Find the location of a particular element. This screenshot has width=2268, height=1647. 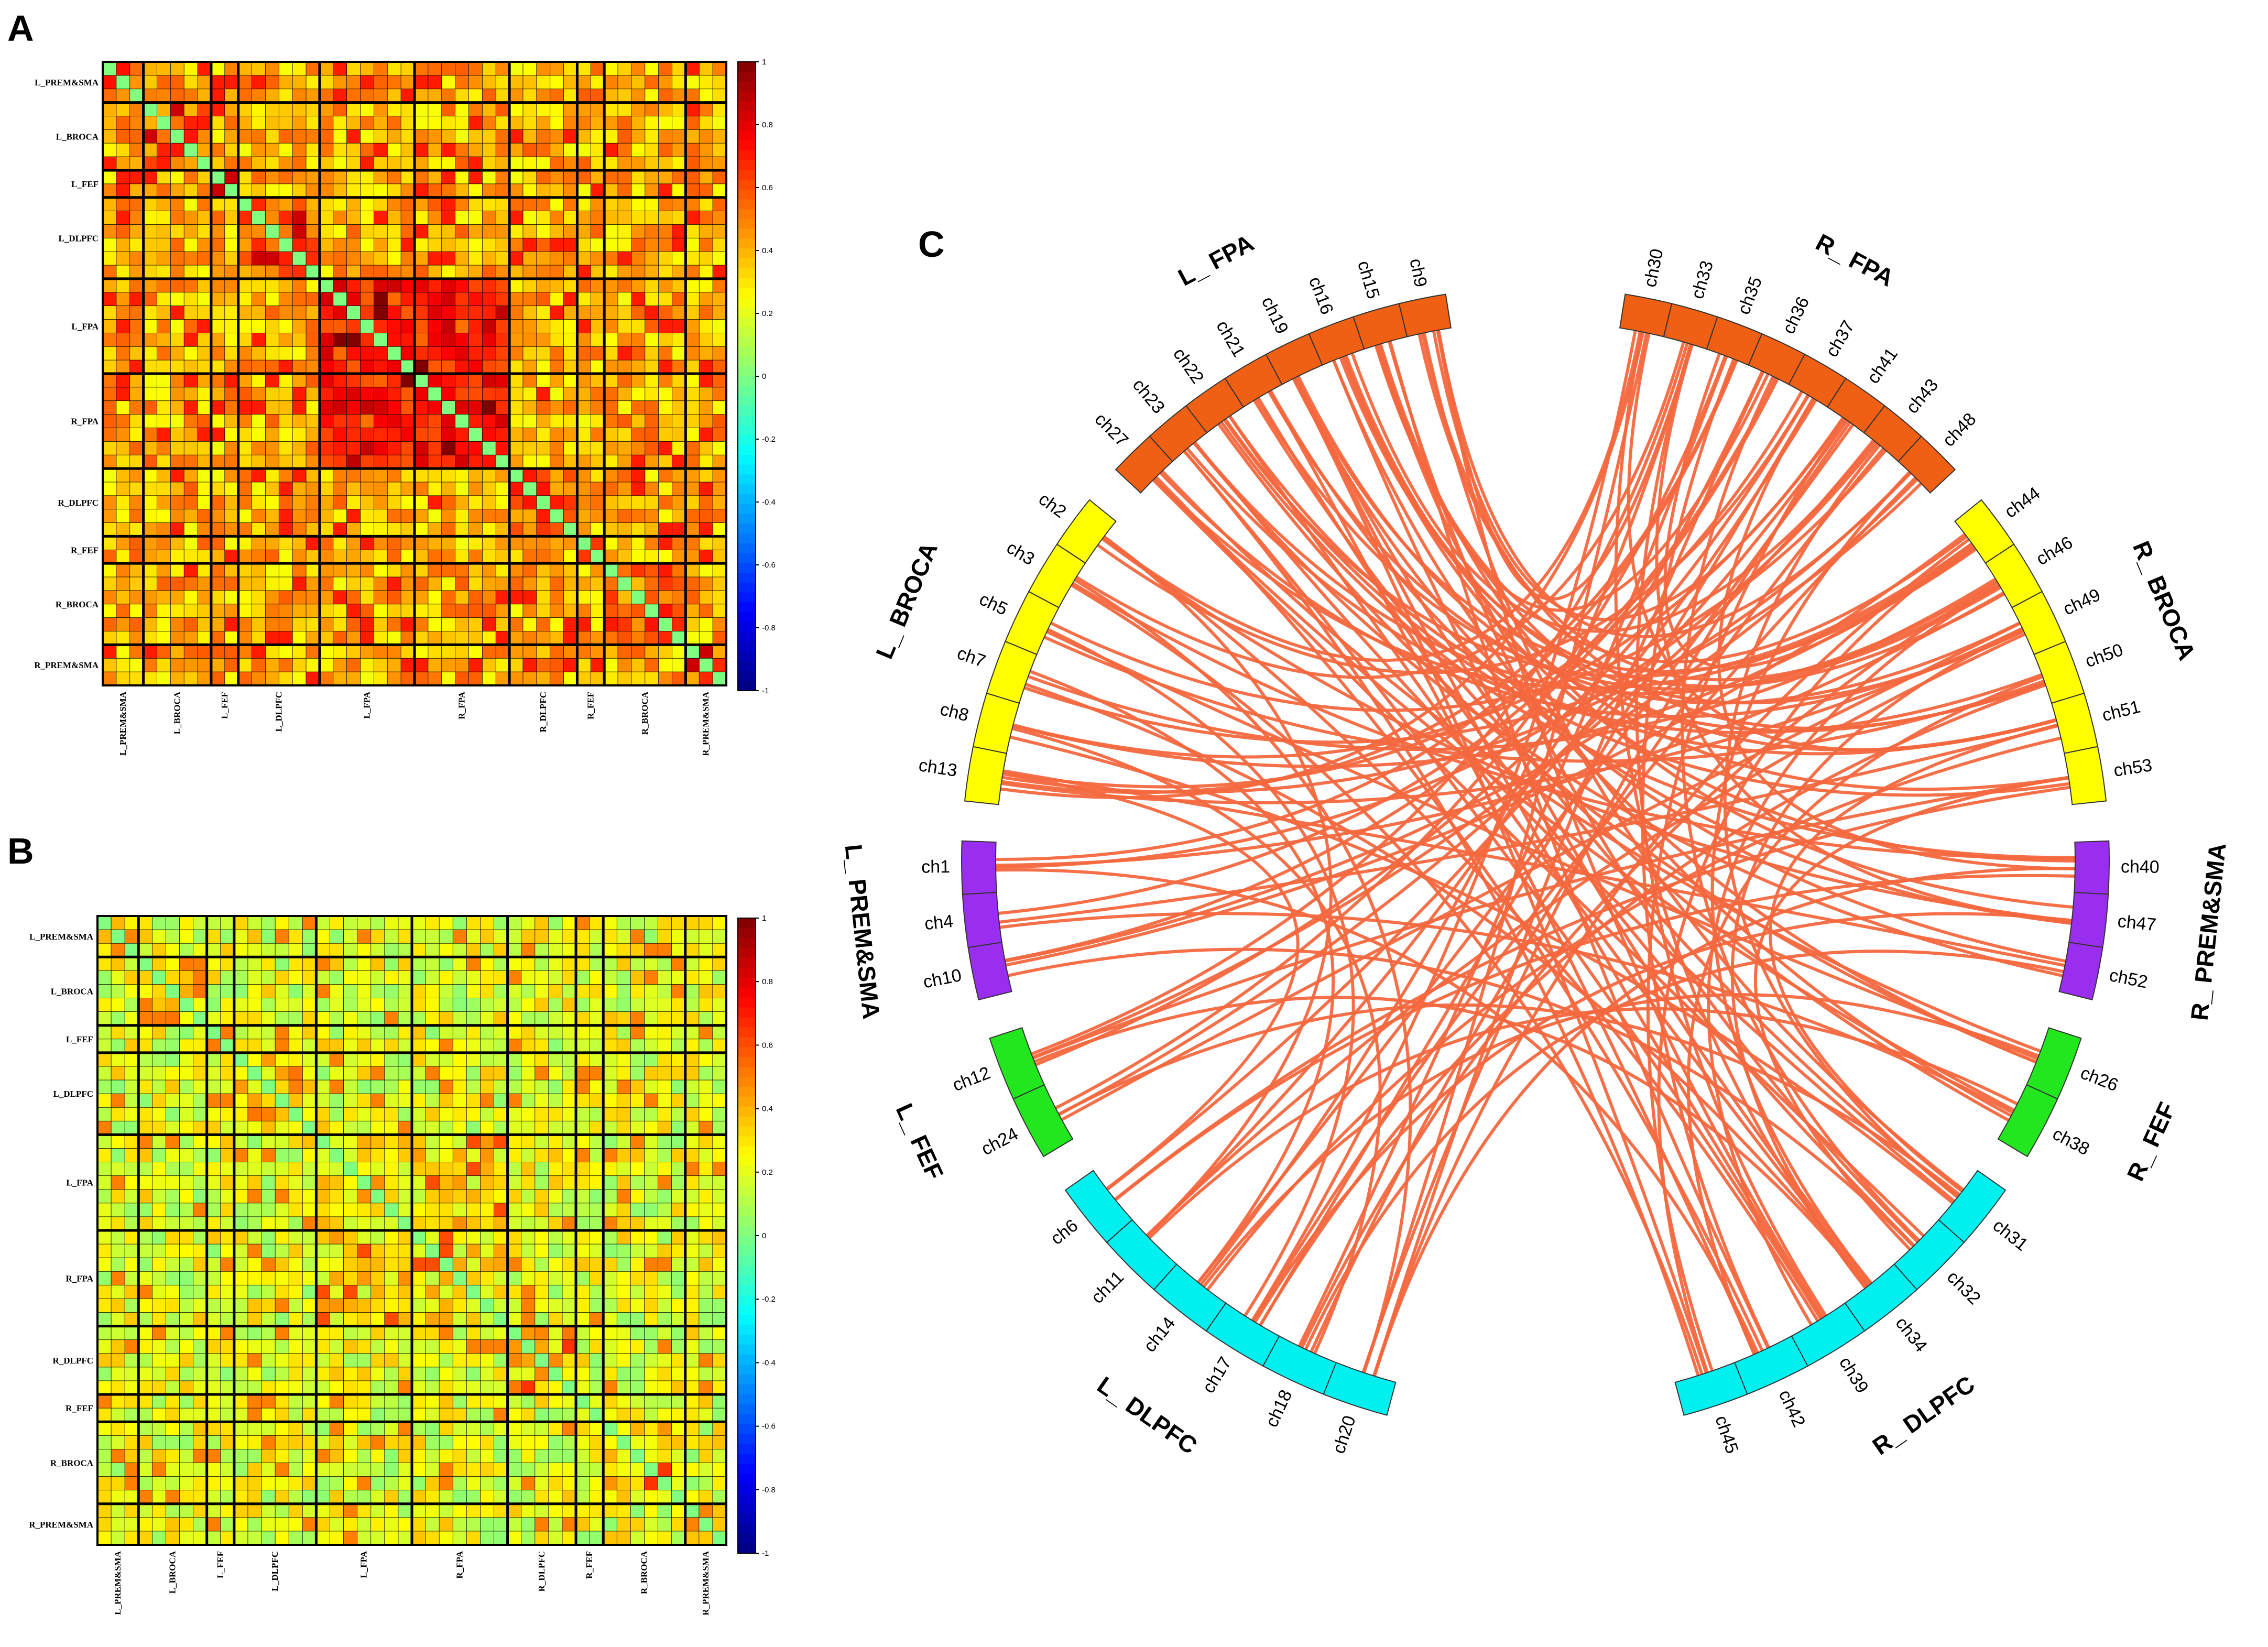

col-label: L_BROCA is located at coordinates (177, 712).